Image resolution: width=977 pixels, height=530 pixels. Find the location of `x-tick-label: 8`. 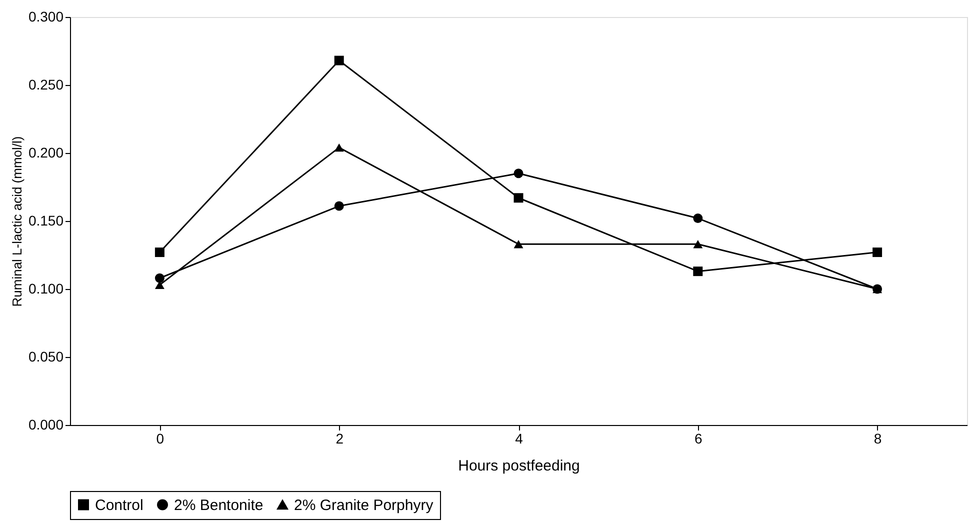

x-tick-label: 8 is located at coordinates (878, 438).